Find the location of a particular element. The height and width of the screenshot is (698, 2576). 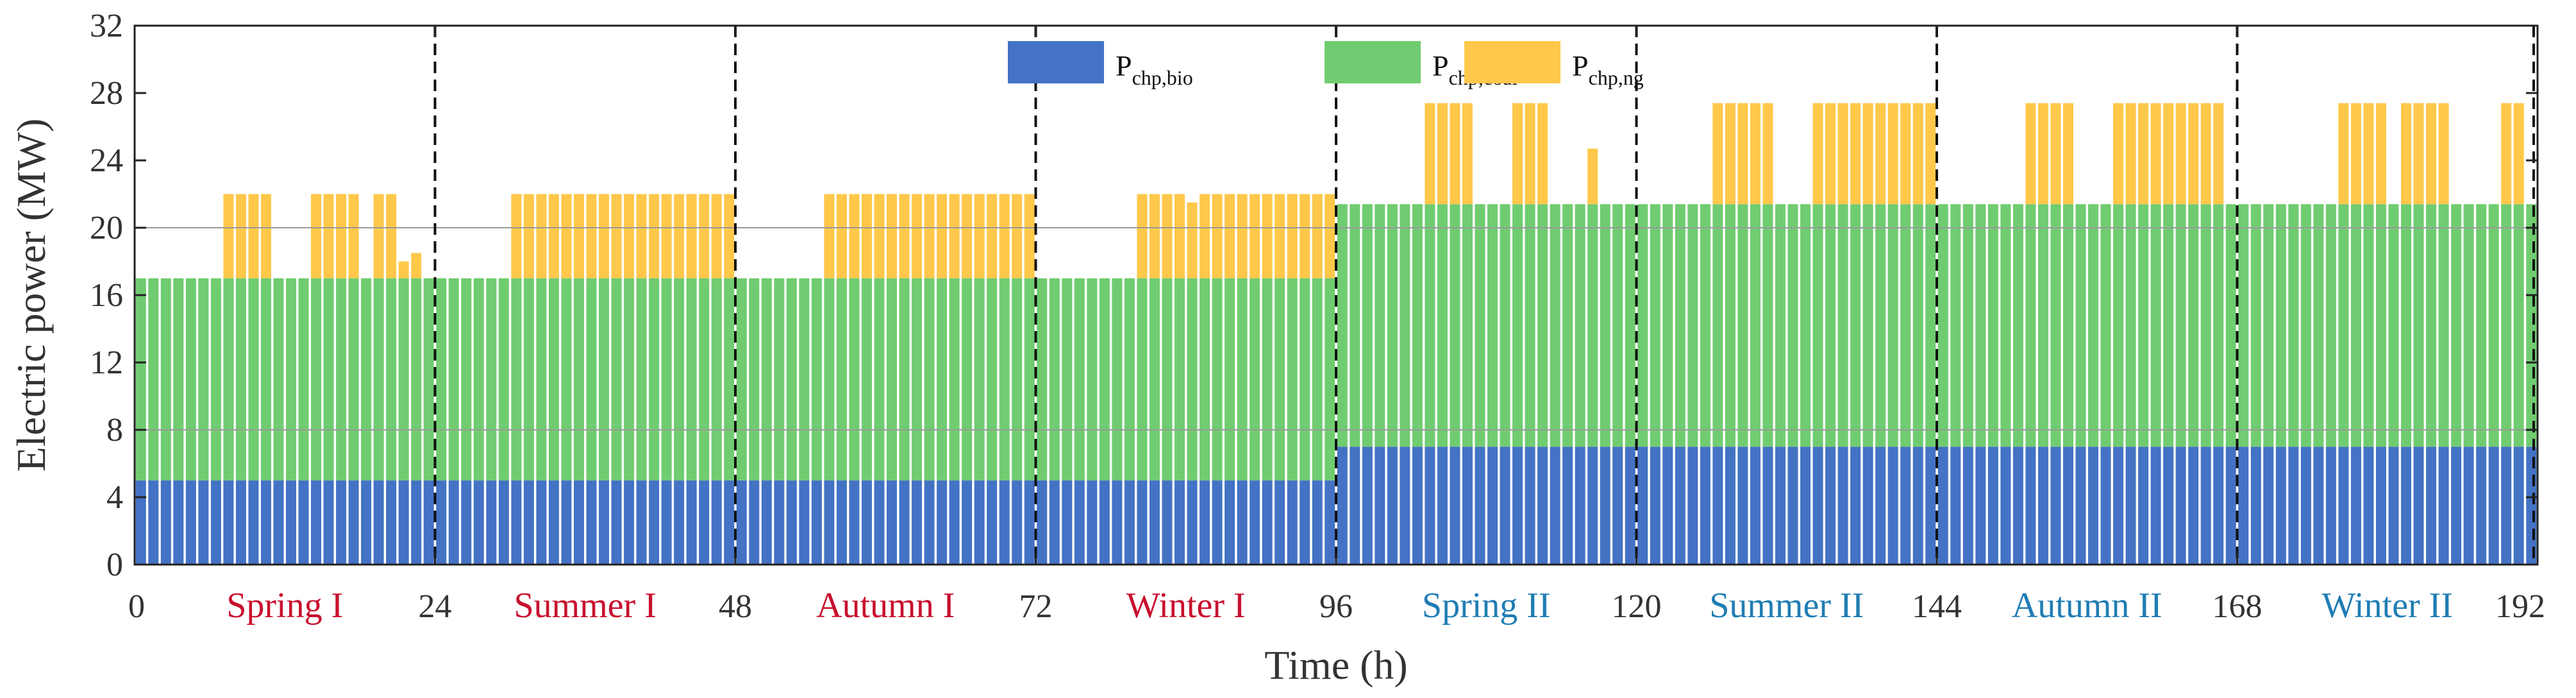

bar-ng-h45 is located at coordinates (704, 236).